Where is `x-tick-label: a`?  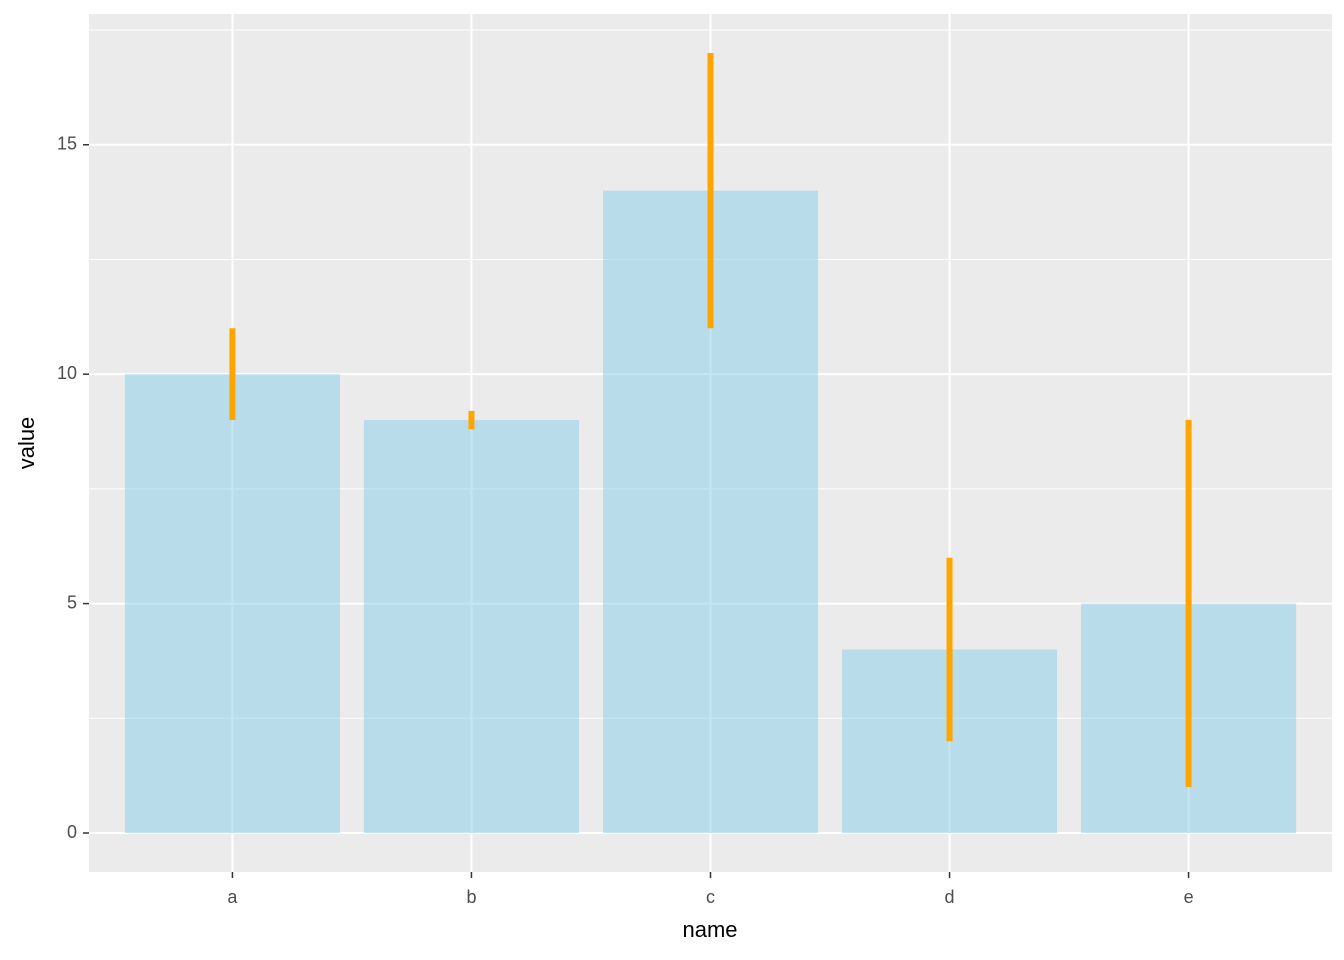
x-tick-label: a is located at coordinates (232, 897).